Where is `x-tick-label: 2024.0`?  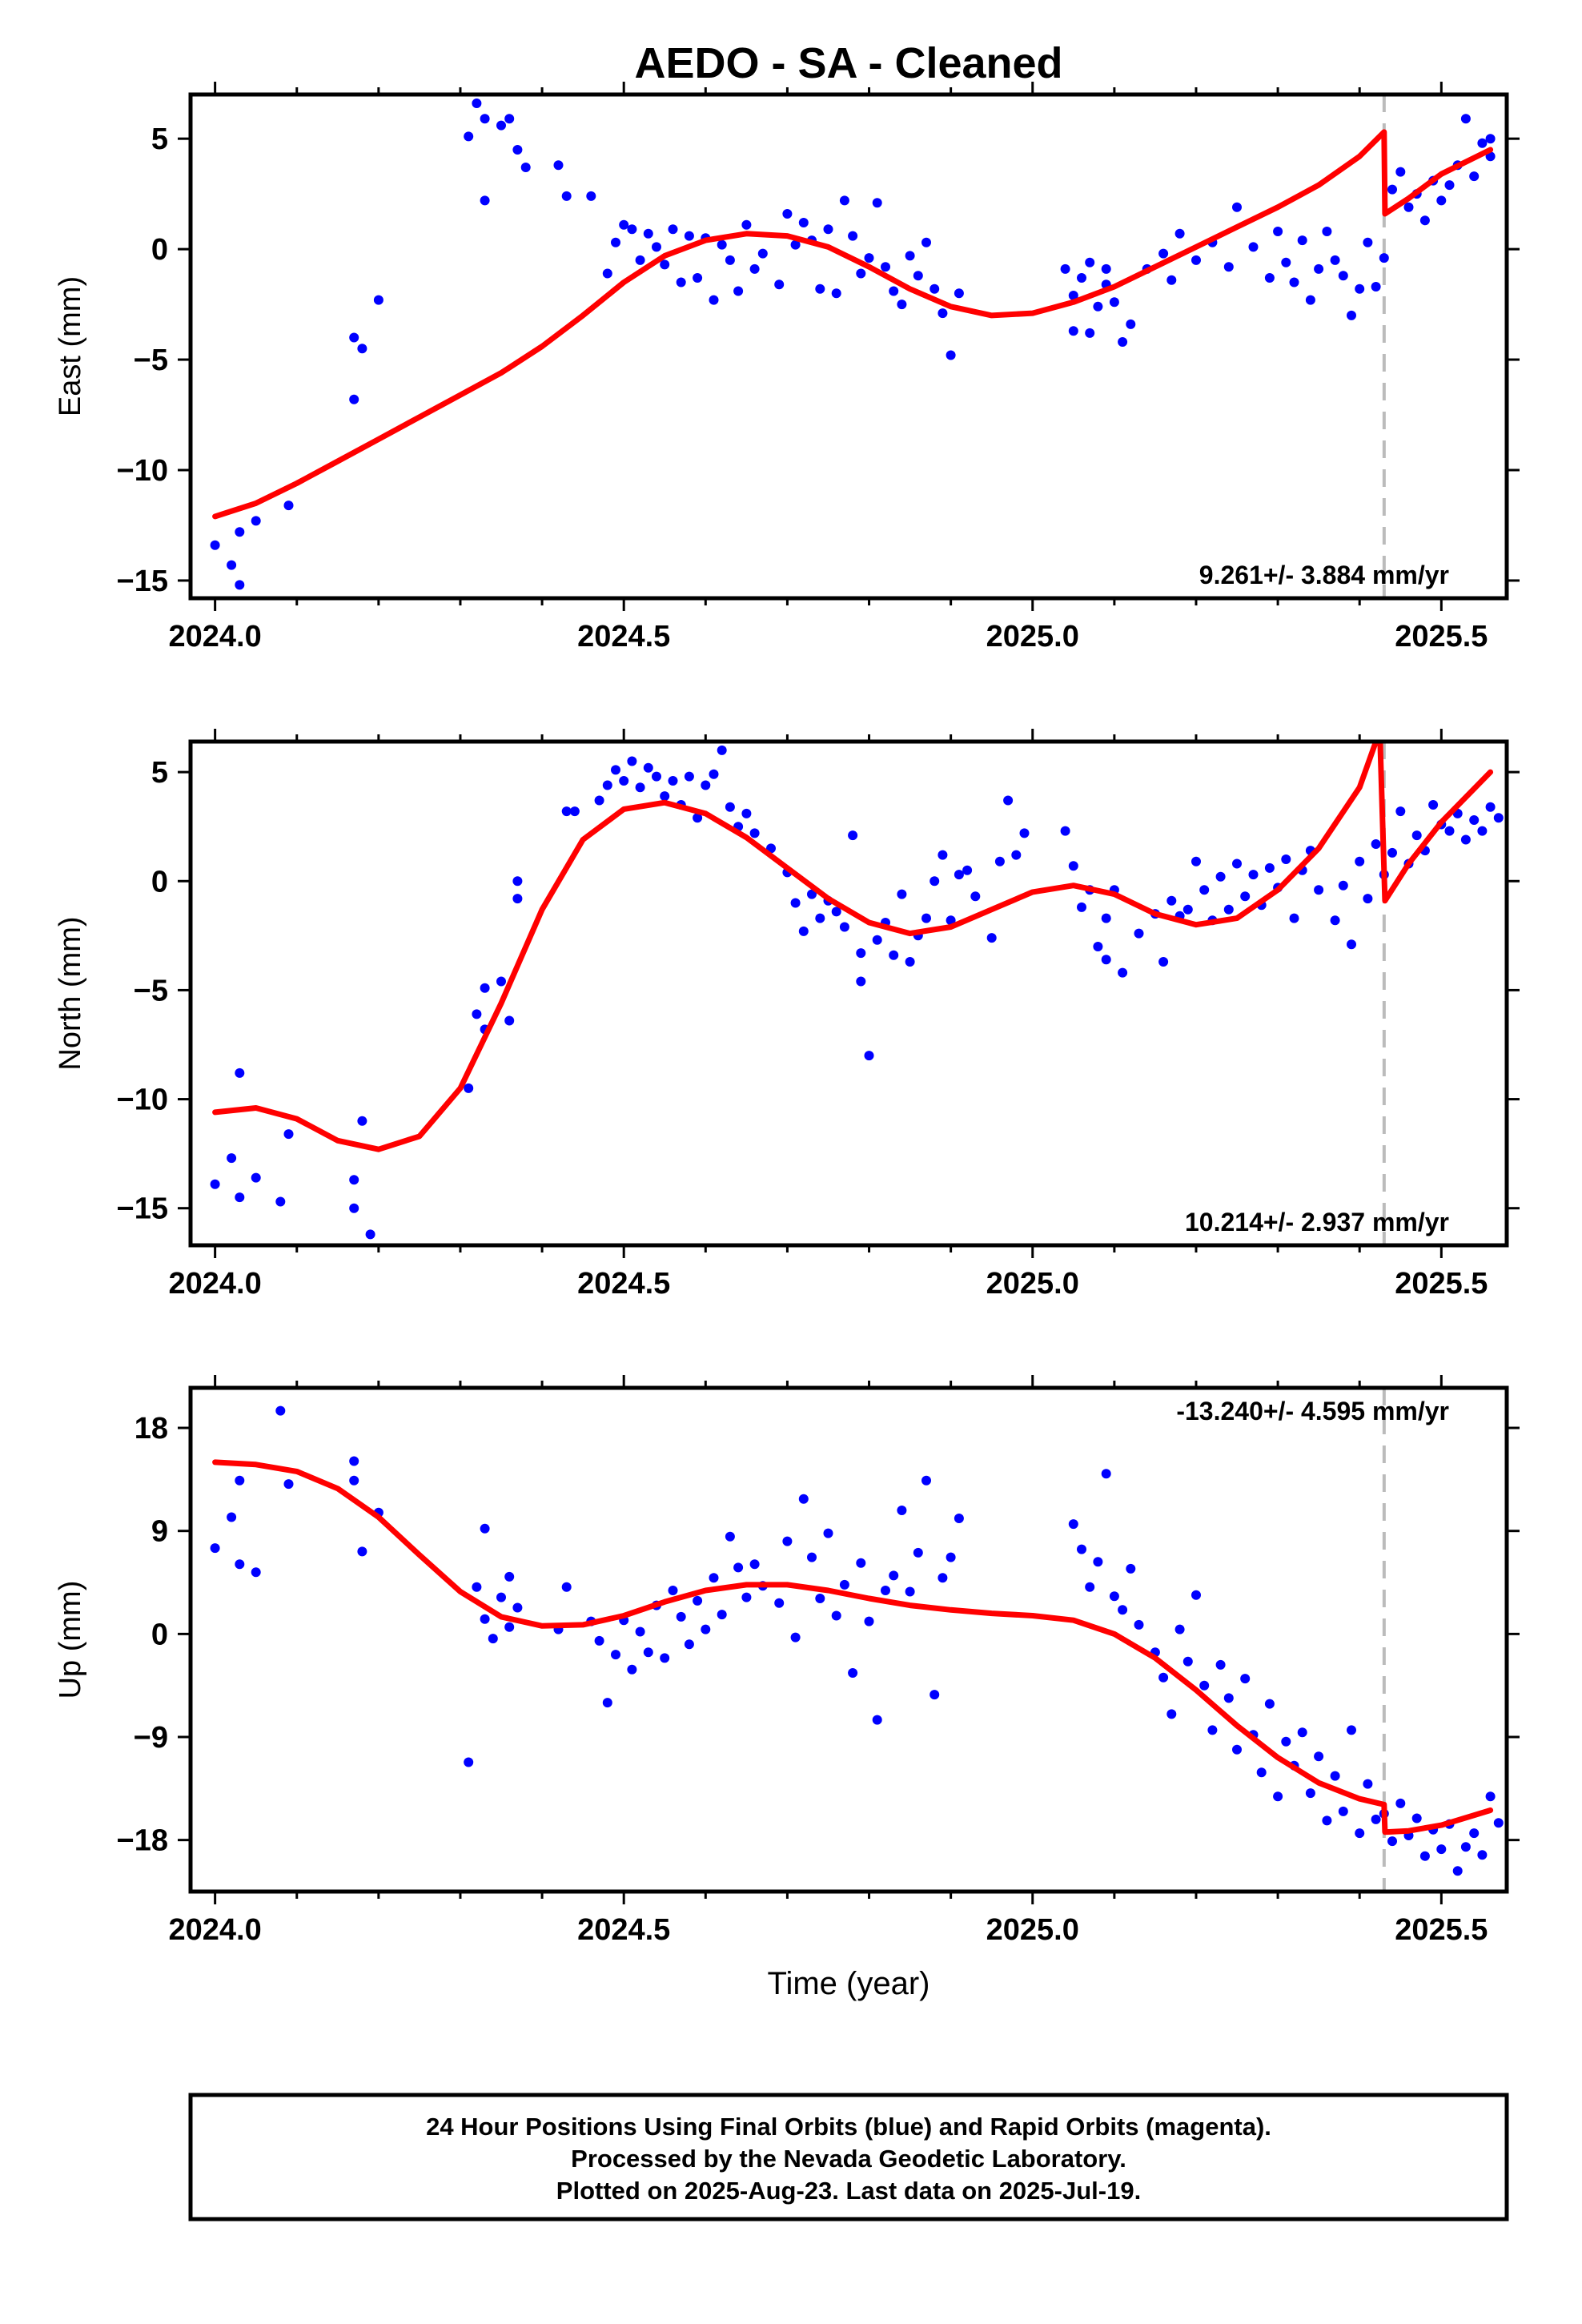 x-tick-label: 2024.0 is located at coordinates (215, 636).